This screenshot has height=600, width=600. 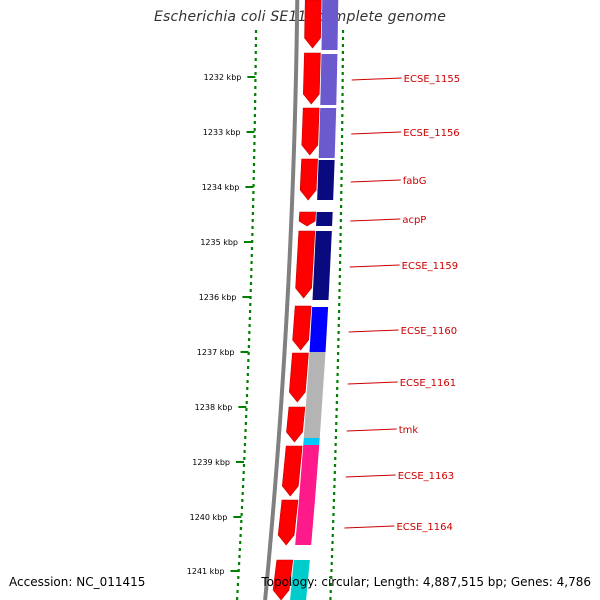 What do you see at coordinates (300, 17) in the screenshot?
I see `map-title: Escherichia coli SE11, complete genome` at bounding box center [300, 17].